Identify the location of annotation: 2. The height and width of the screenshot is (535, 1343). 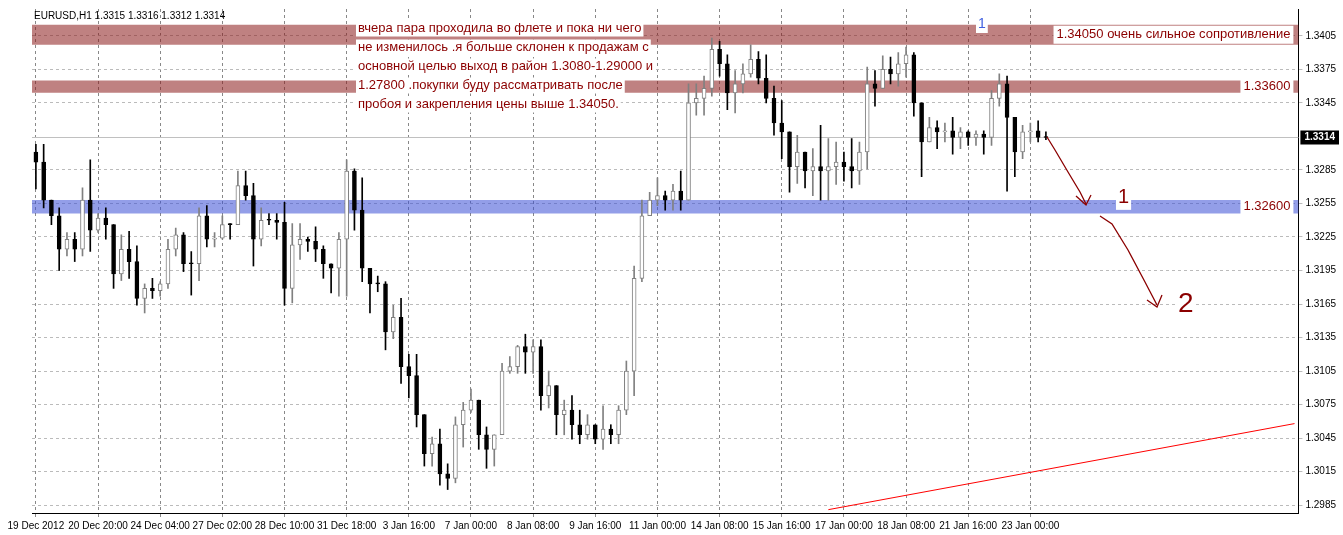
(1186, 302).